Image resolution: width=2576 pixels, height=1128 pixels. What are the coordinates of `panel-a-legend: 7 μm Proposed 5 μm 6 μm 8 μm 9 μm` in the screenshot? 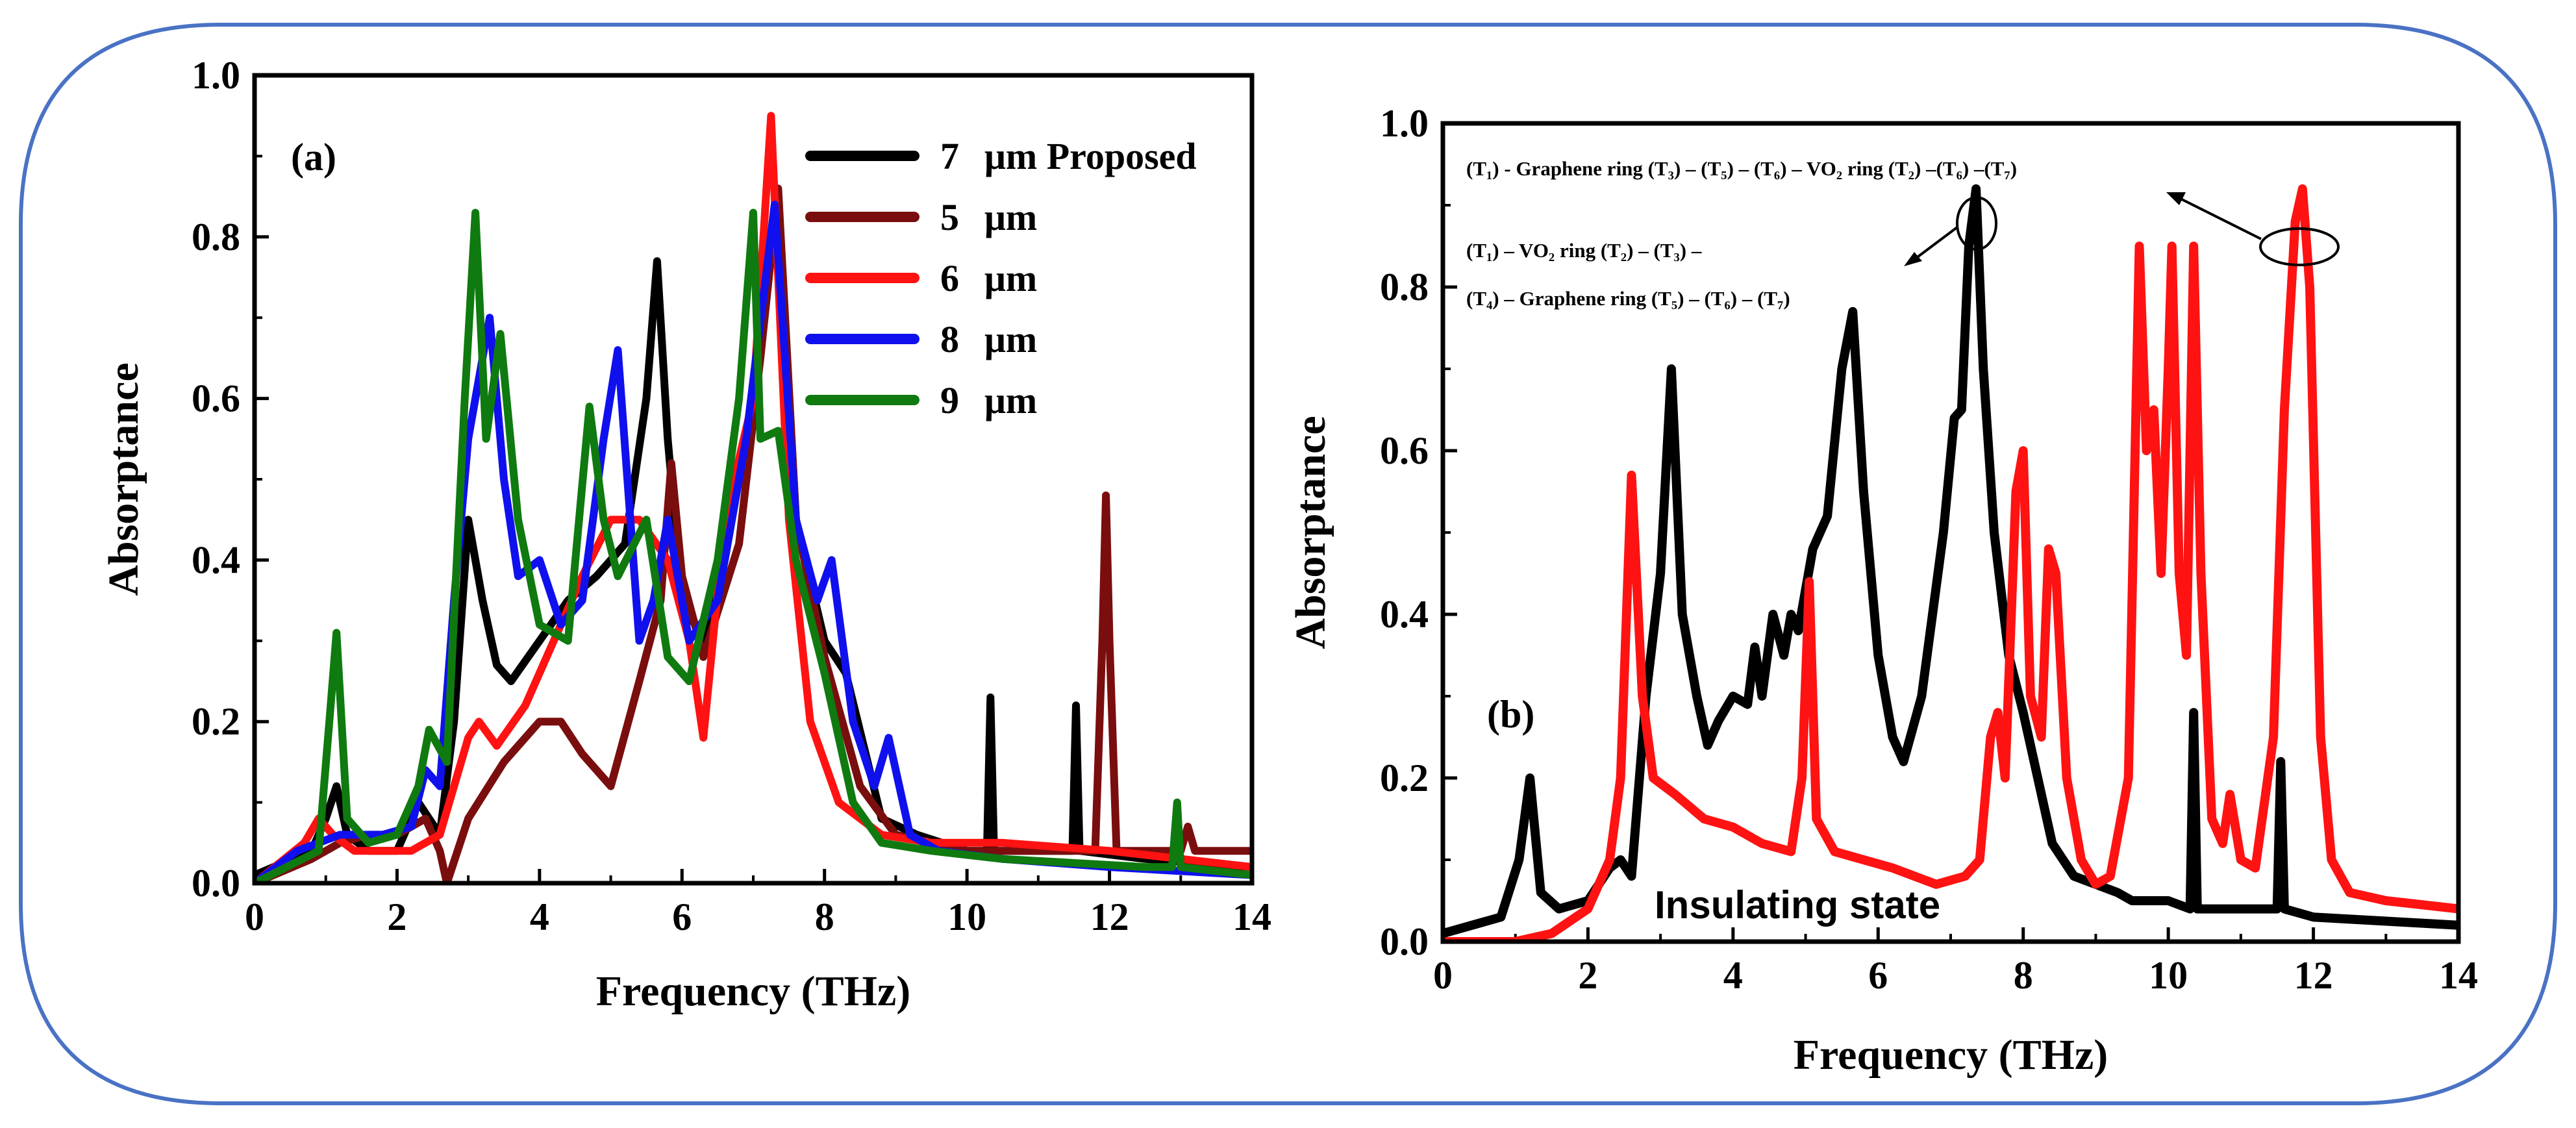 It's located at (1001, 278).